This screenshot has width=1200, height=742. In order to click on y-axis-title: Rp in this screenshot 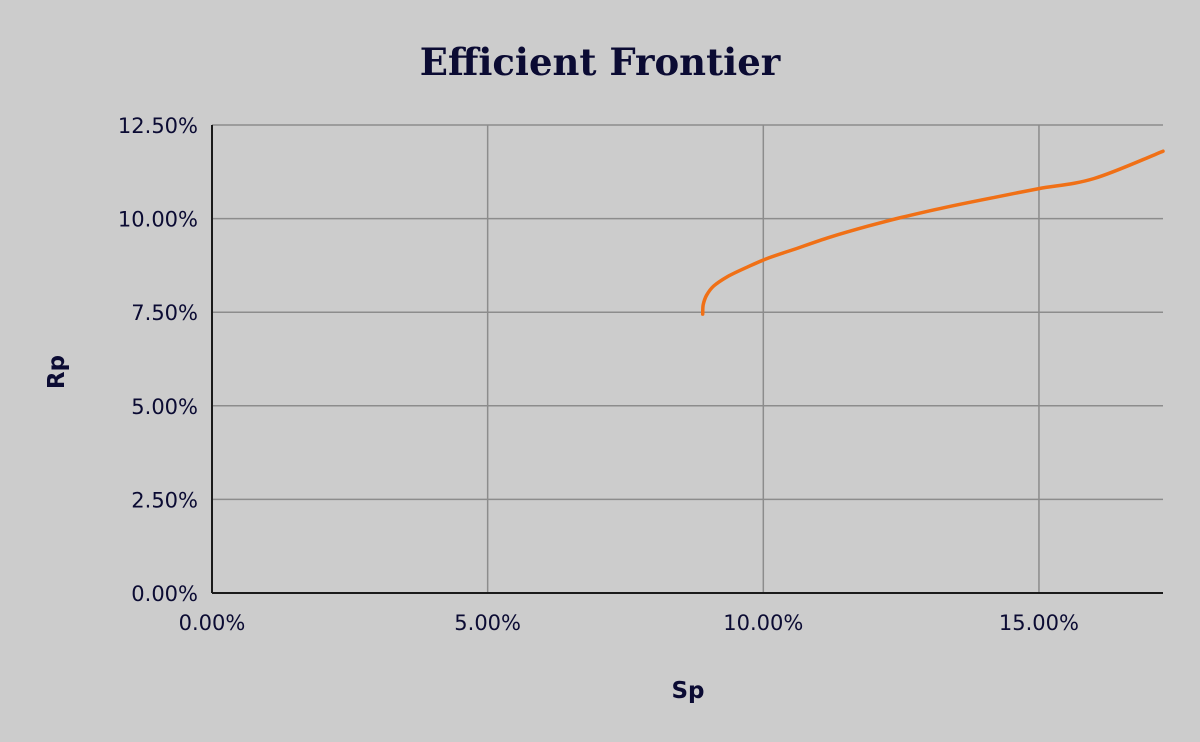, I will do `click(57, 372)`.